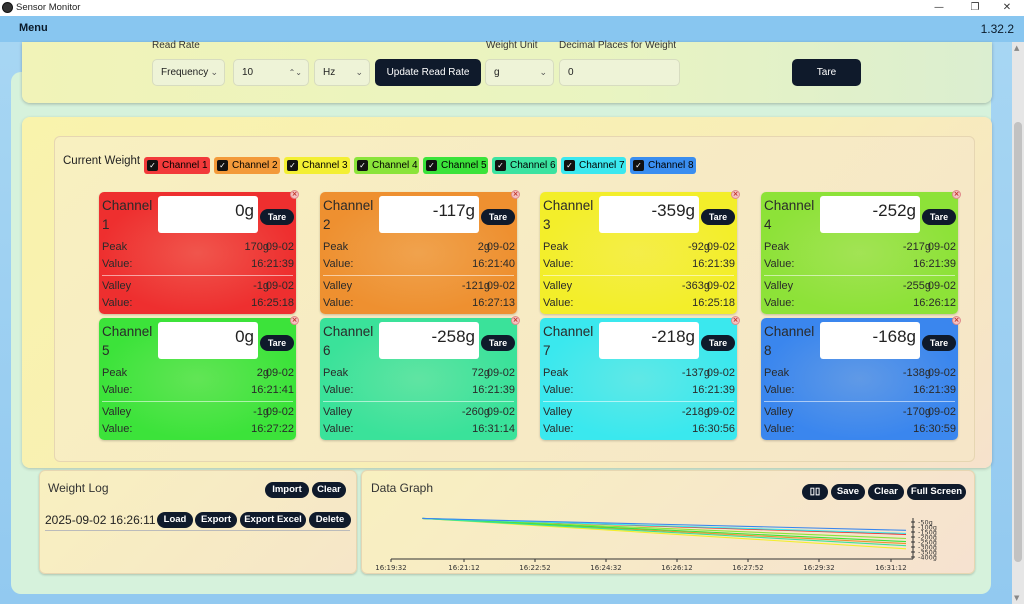  Describe the element at coordinates (927, 548) in the screenshot. I see `y-tick-label: -300g` at that location.